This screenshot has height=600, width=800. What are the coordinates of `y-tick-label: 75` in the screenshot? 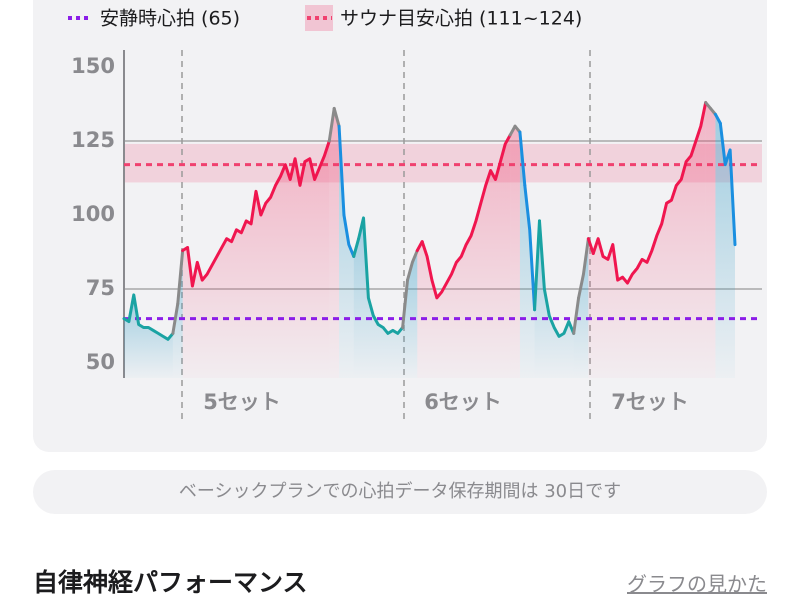 It's located at (100, 288).